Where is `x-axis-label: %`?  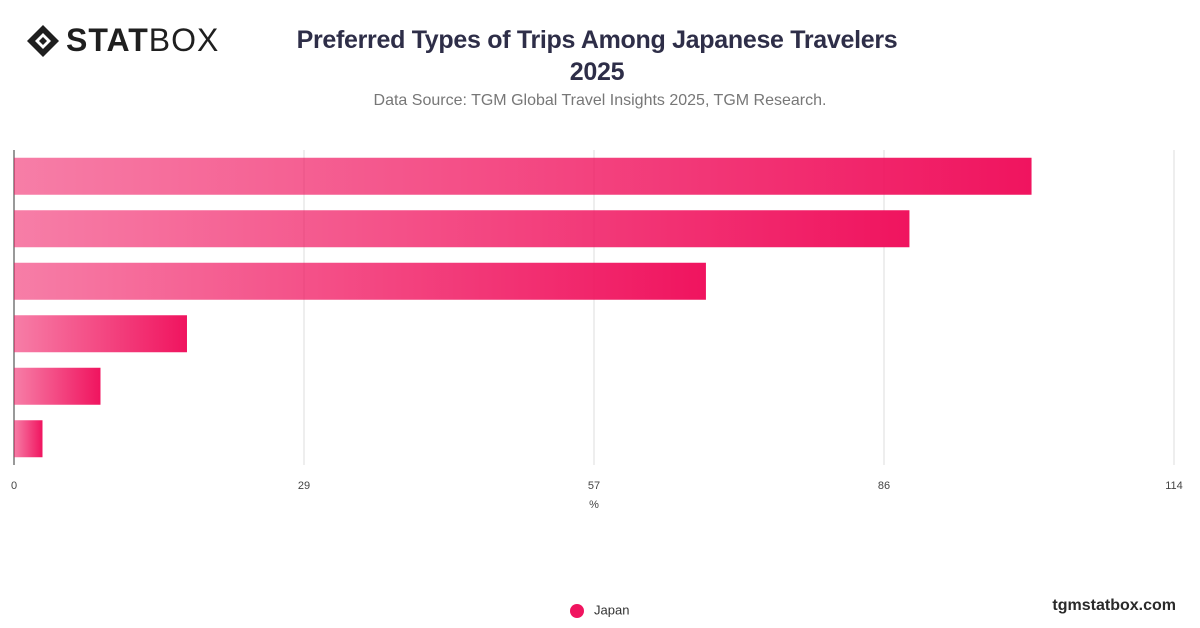
x-axis-label: % is located at coordinates (594, 505).